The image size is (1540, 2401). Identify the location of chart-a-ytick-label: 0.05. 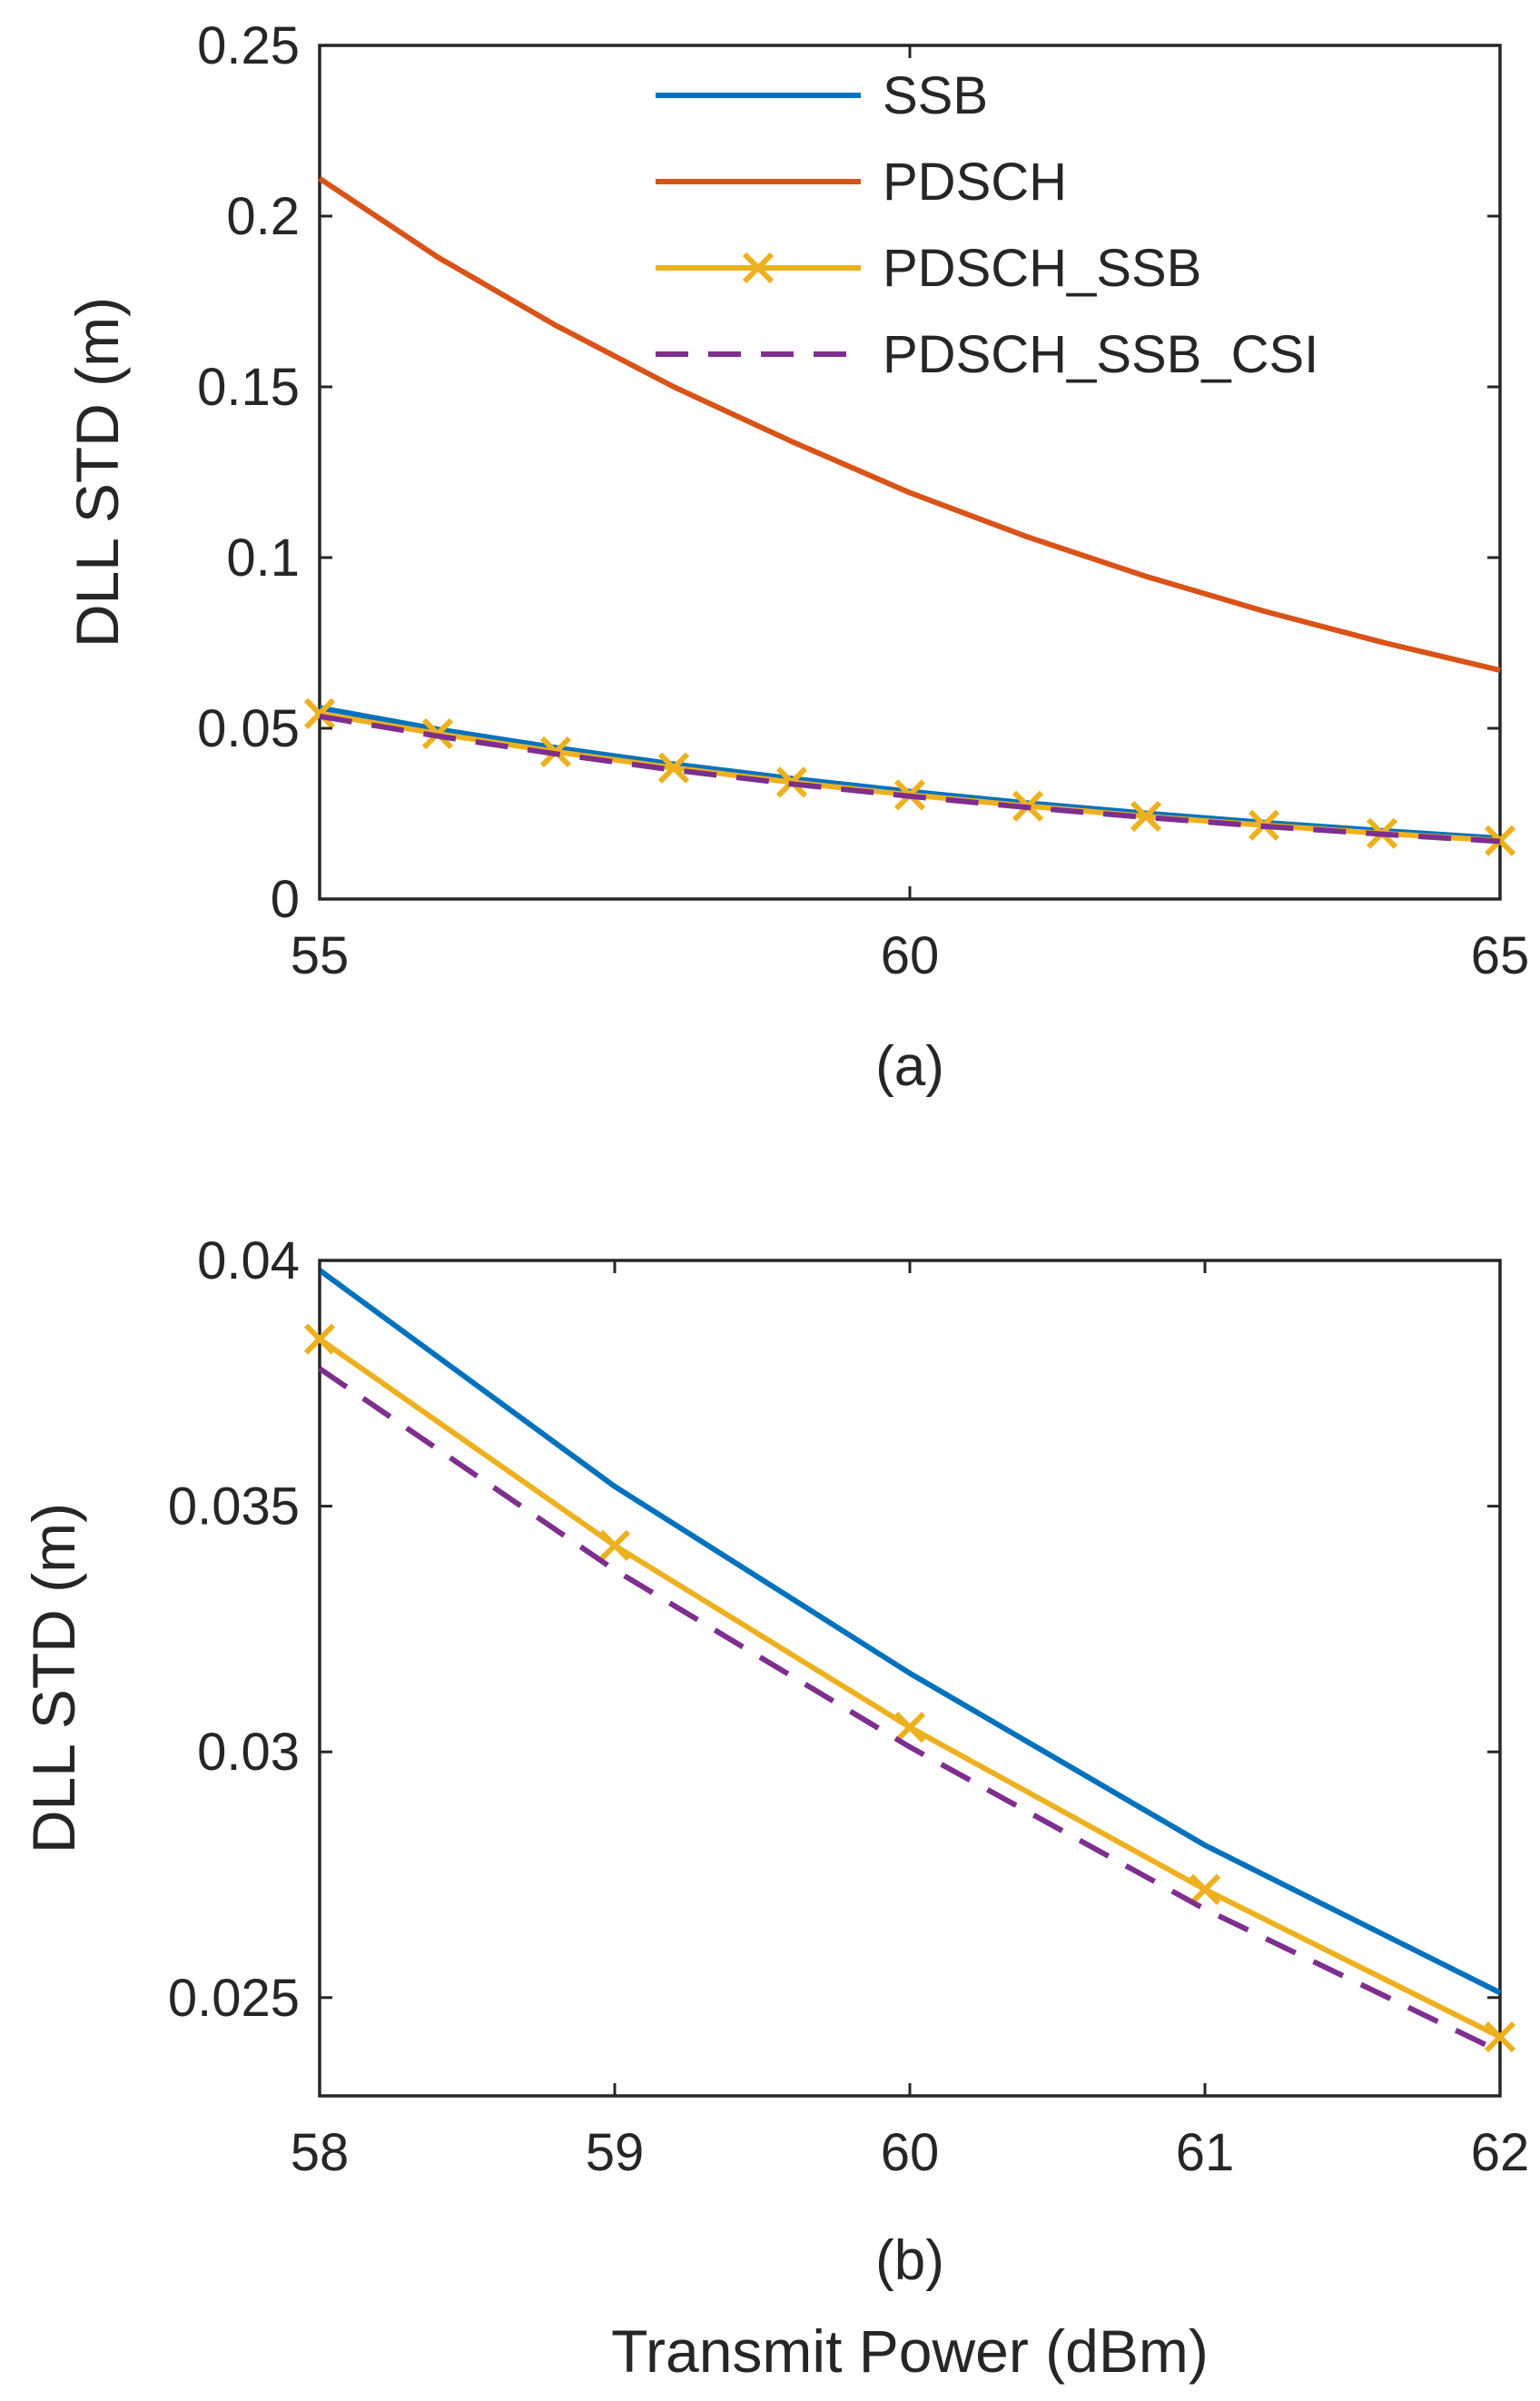
(248, 728).